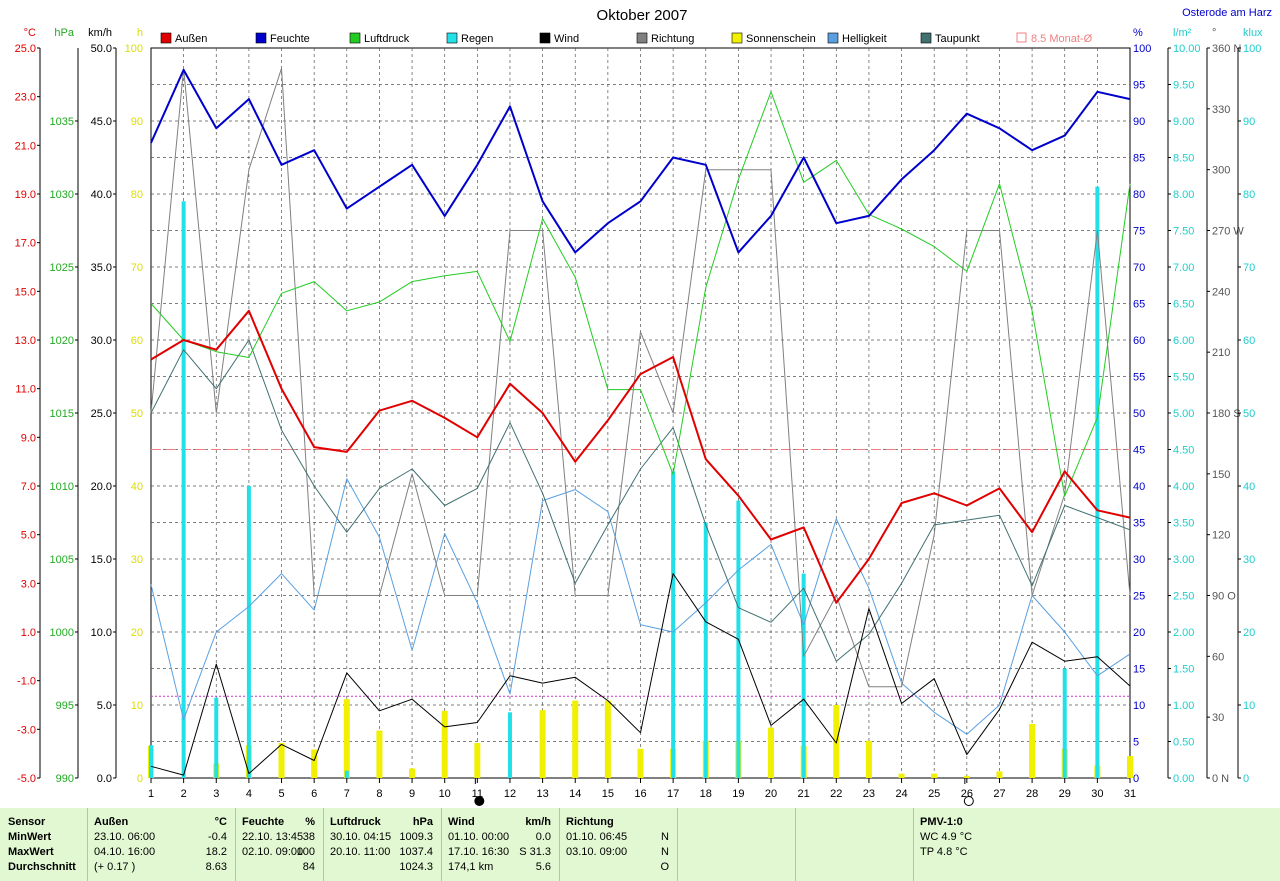  I want to click on x-tick-label: 20, so click(771, 794).